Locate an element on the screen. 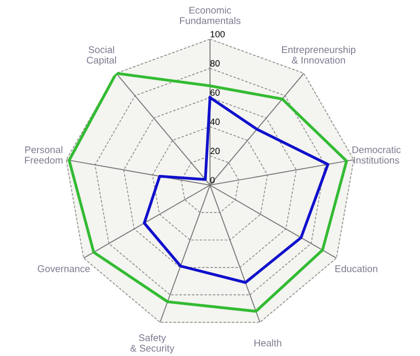  y-tick-label: 40 is located at coordinates (215, 121).